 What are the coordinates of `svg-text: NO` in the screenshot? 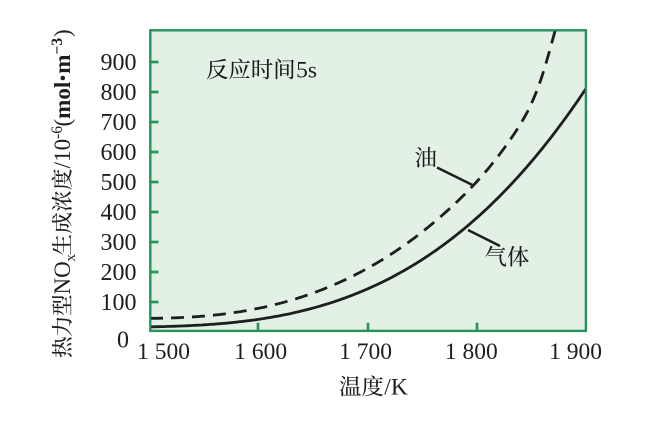 It's located at (62, 277).